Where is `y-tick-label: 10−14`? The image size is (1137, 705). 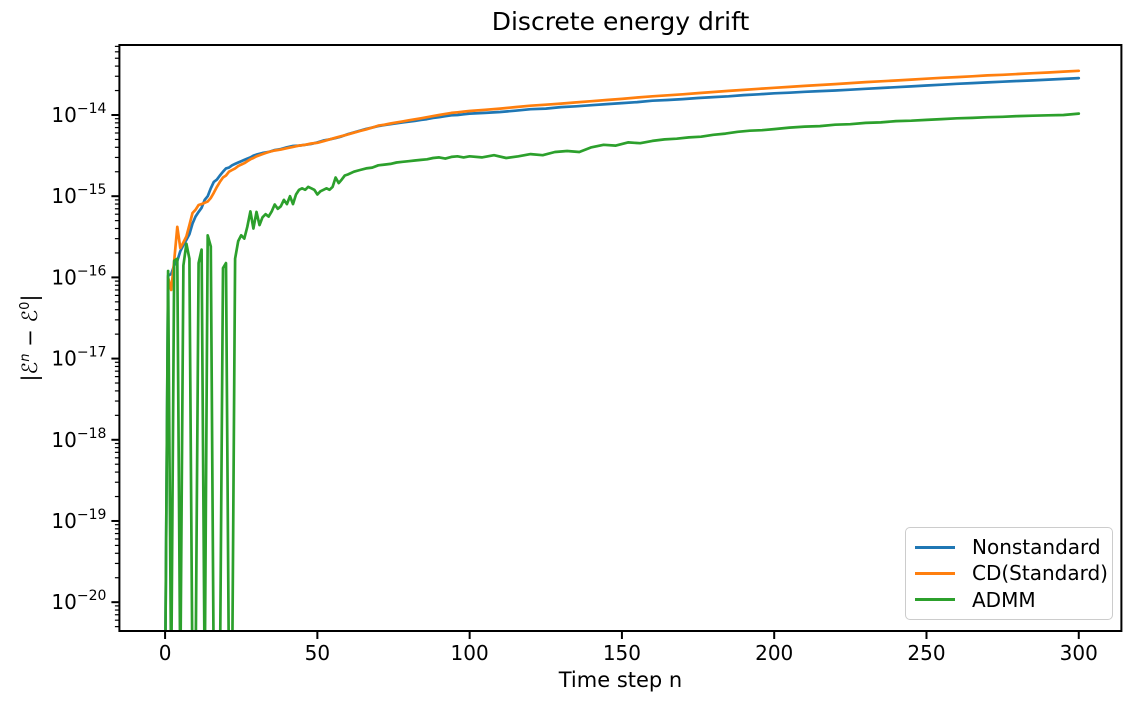 y-tick-label: 10−14 is located at coordinates (78, 114).